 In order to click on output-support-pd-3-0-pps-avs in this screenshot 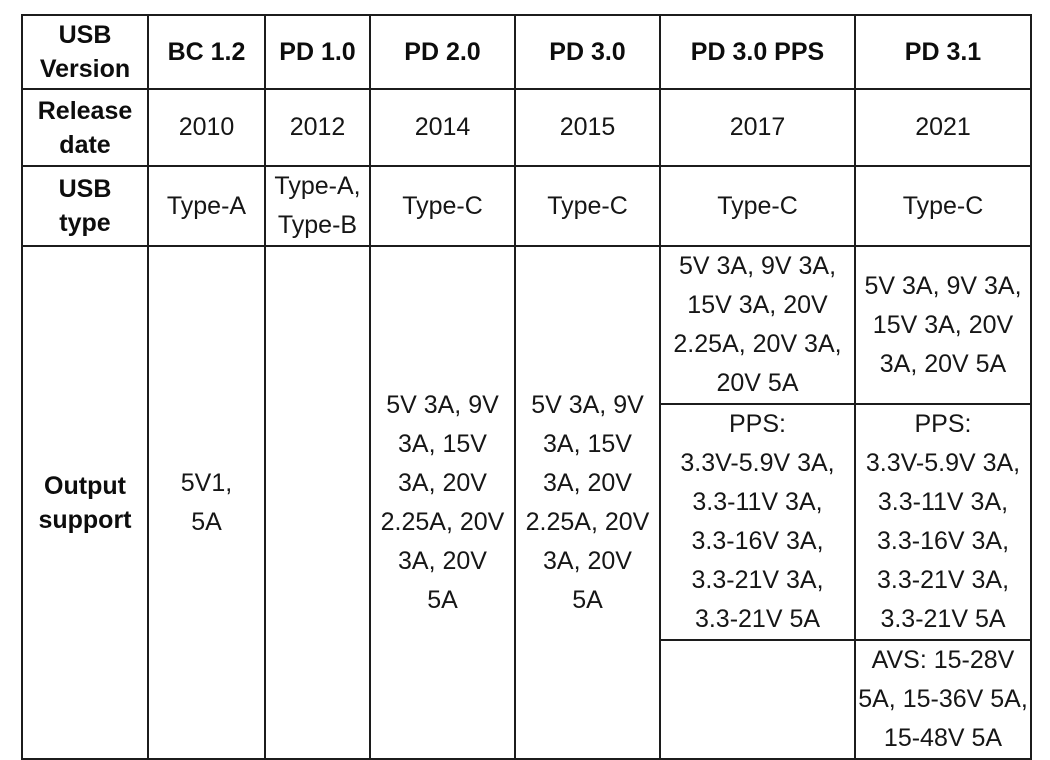, I will do `click(757, 699)`.